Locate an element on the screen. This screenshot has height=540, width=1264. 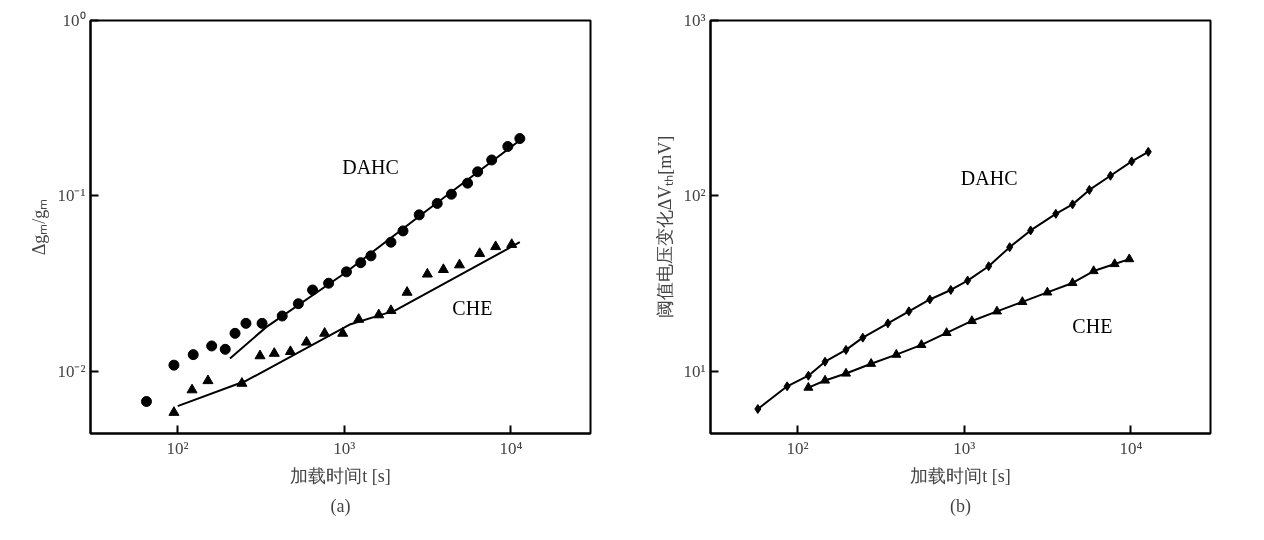
text: (a) is located at coordinates (340, 506).